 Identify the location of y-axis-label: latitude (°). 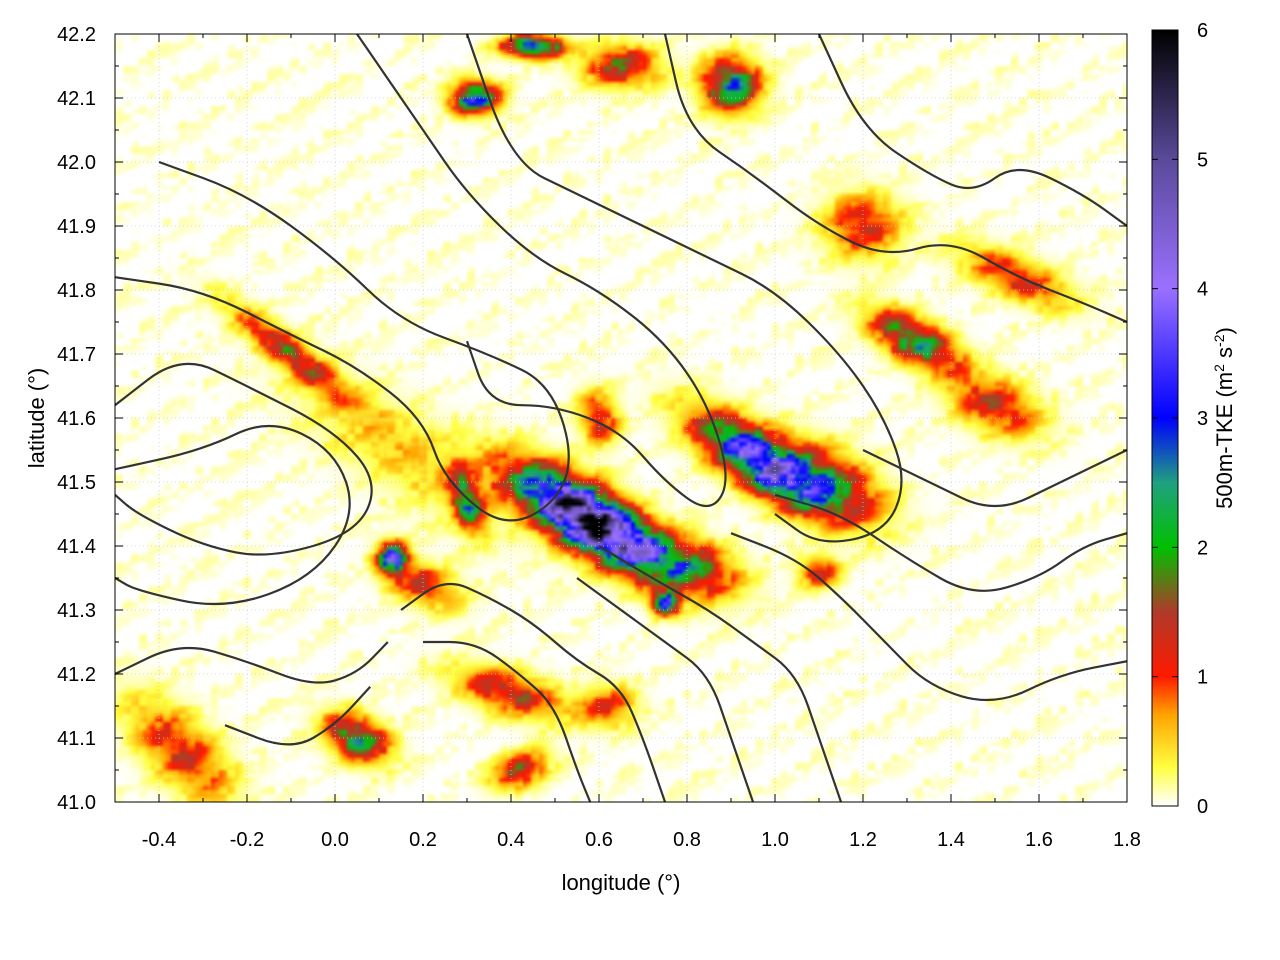
(36, 418).